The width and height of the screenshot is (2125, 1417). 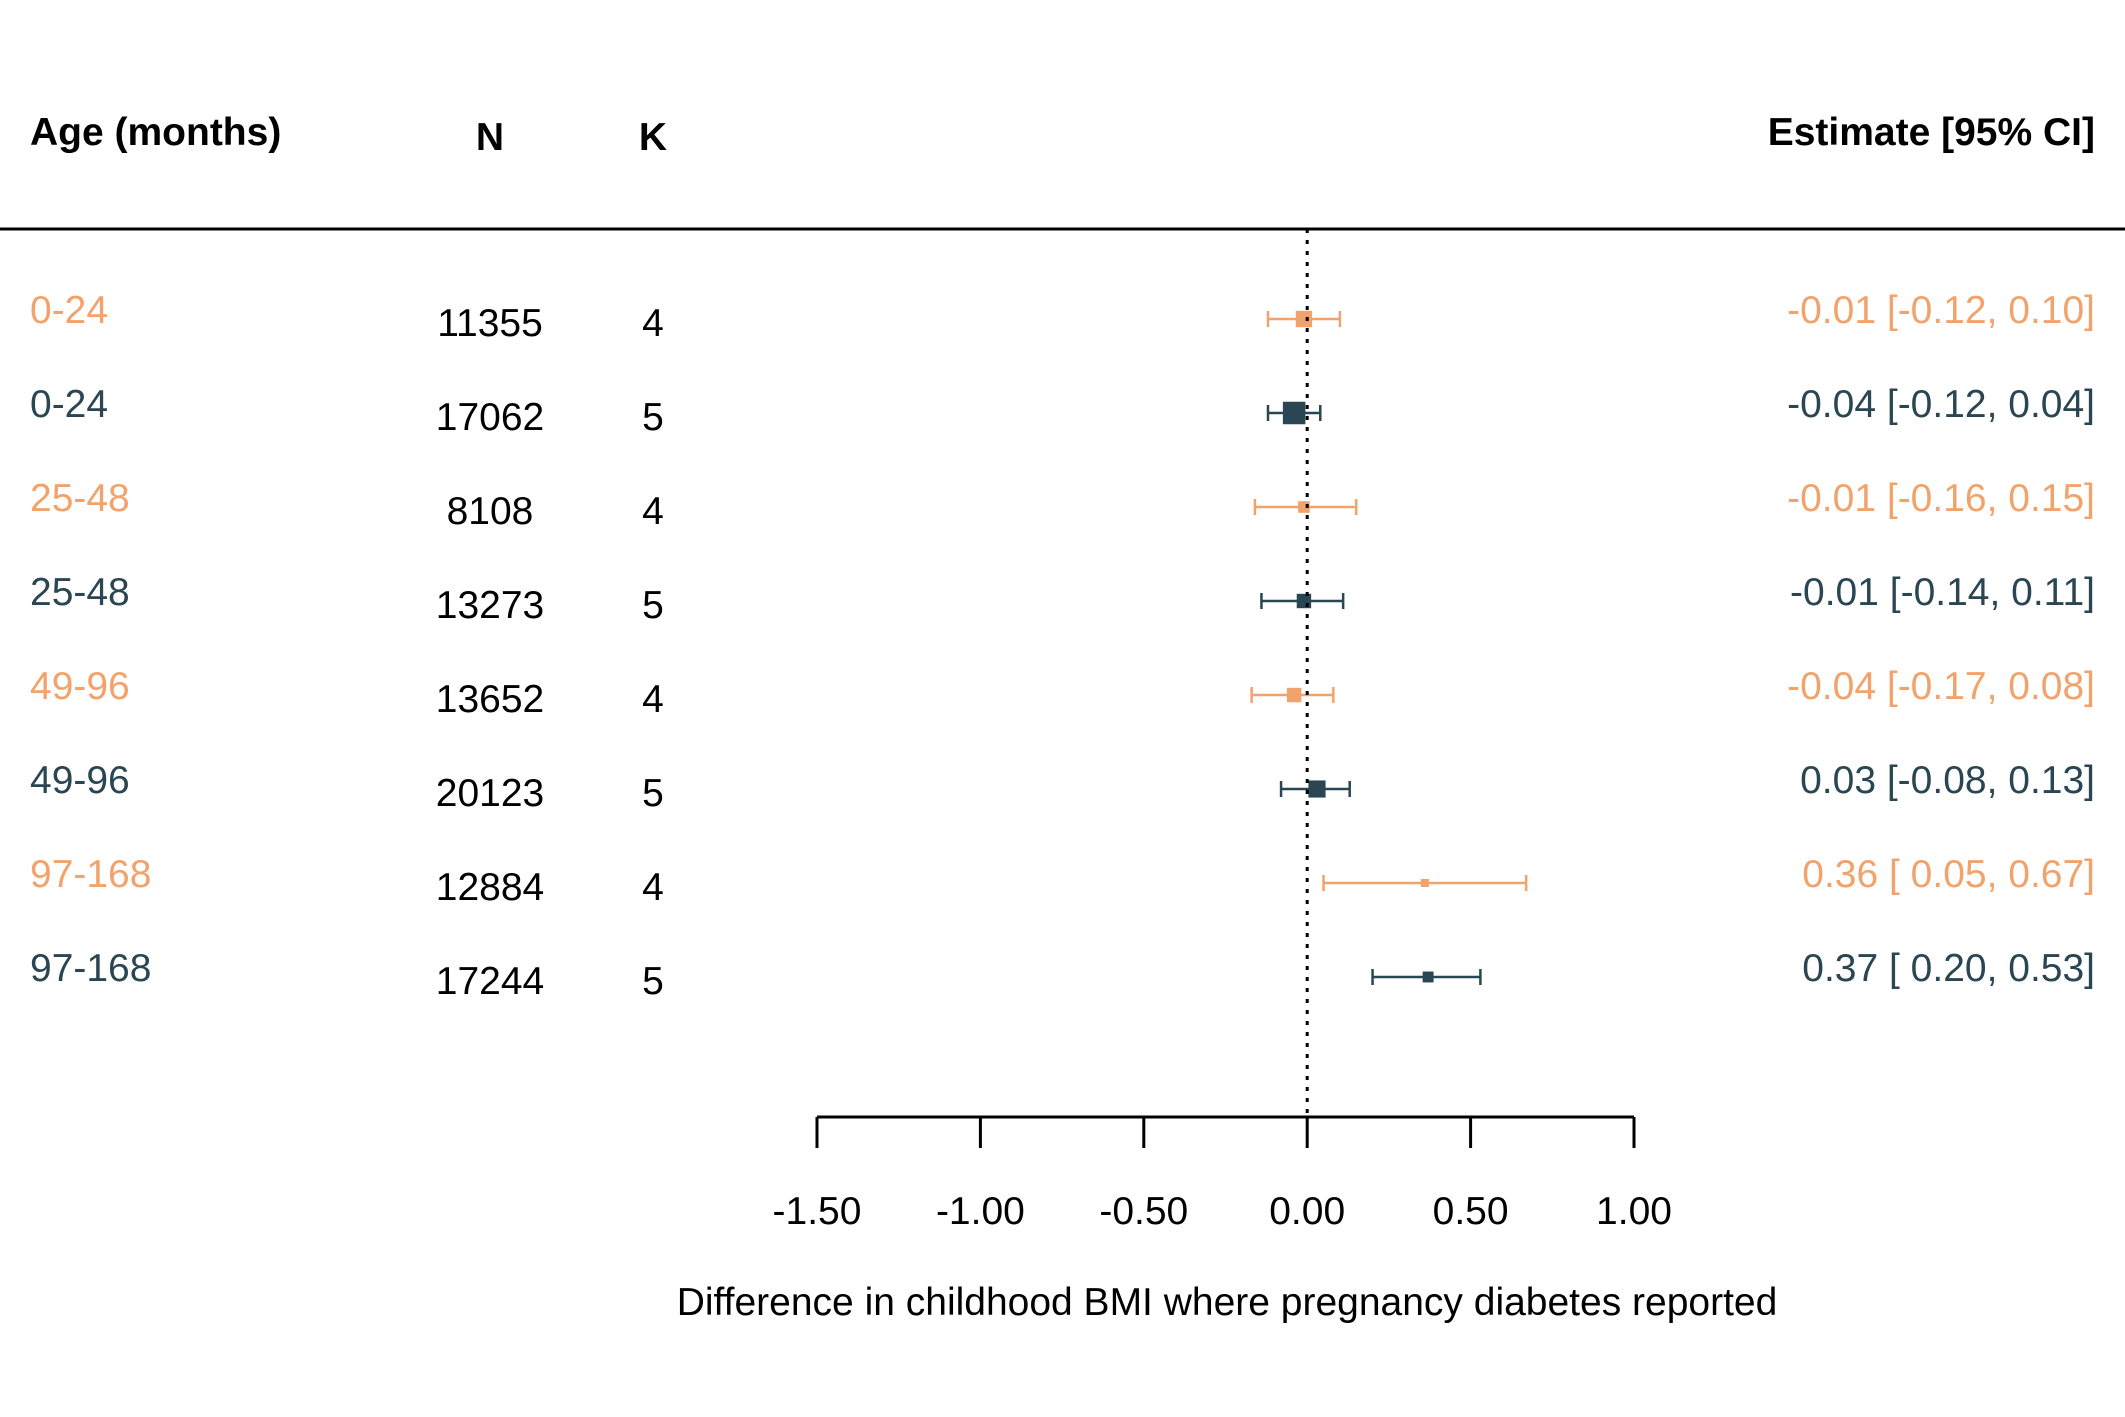 What do you see at coordinates (1948, 968) in the screenshot?
I see `row-estimate-label: 0.37 [ 0.20, 0.53]` at bounding box center [1948, 968].